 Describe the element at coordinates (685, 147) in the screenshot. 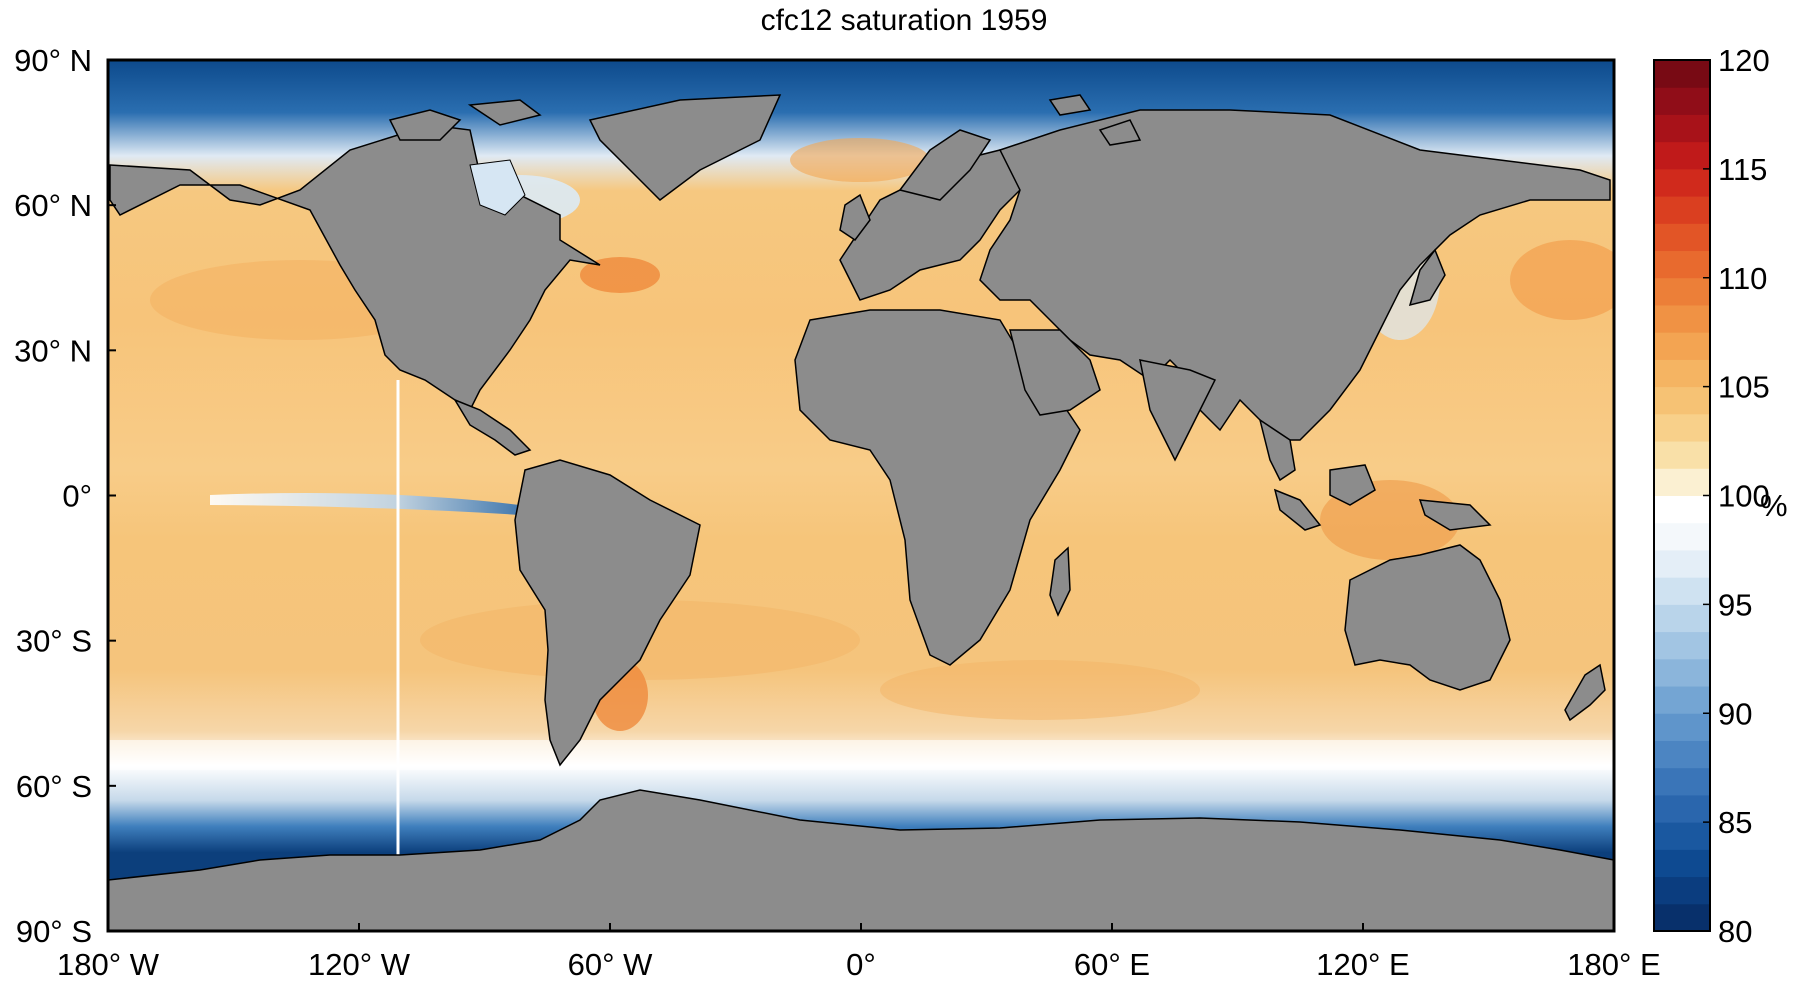

I see `greenland` at that location.